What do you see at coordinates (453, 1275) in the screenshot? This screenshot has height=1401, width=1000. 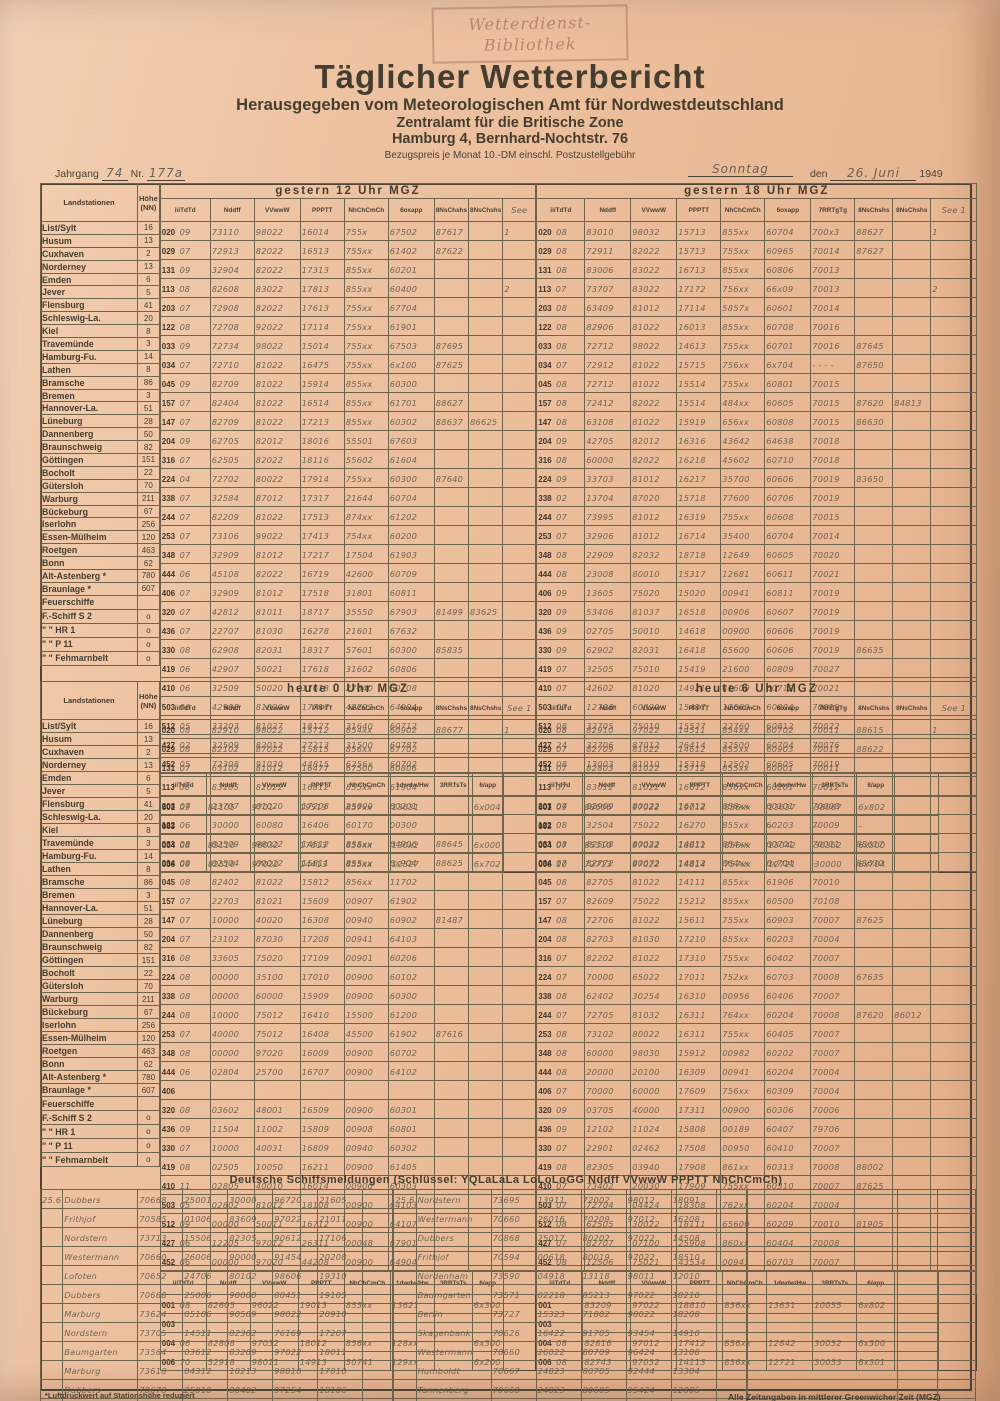 I see `ship-name-cell: Nordenham` at bounding box center [453, 1275].